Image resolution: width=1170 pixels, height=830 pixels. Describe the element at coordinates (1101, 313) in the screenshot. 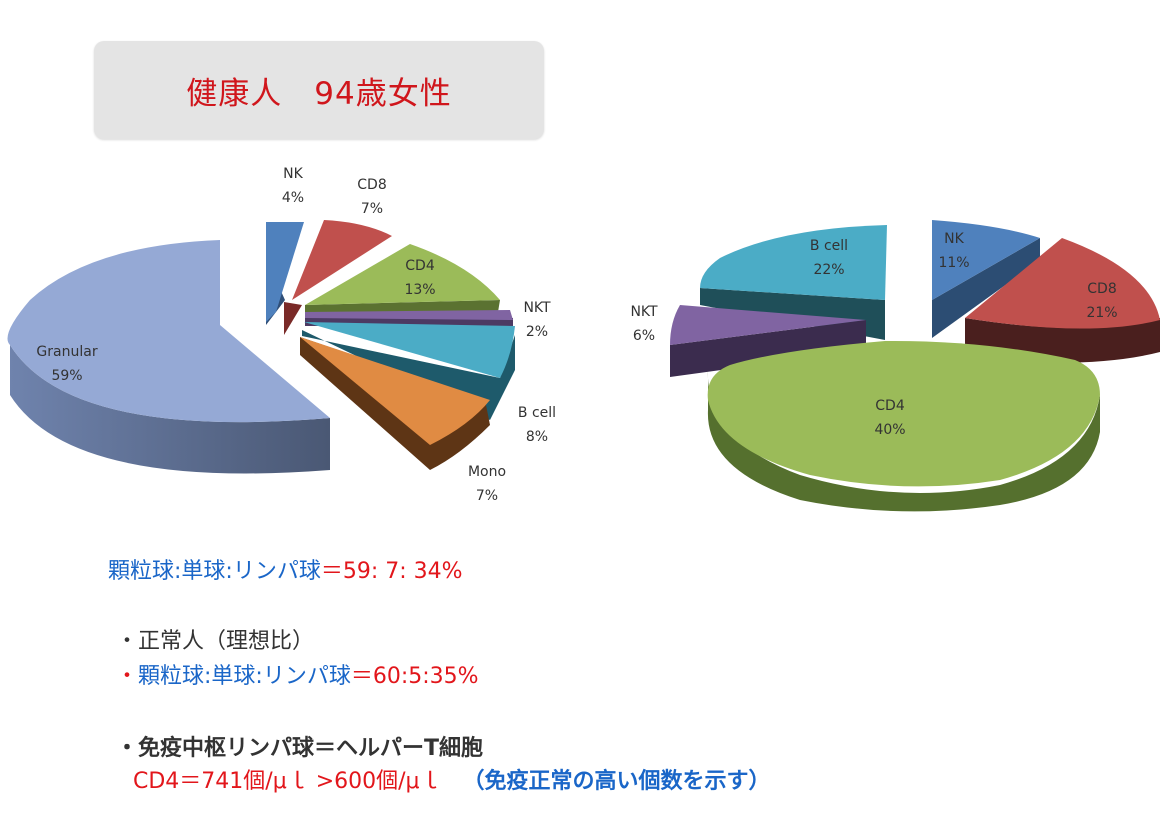

I see `pie2-value-cd8: 21%` at that location.